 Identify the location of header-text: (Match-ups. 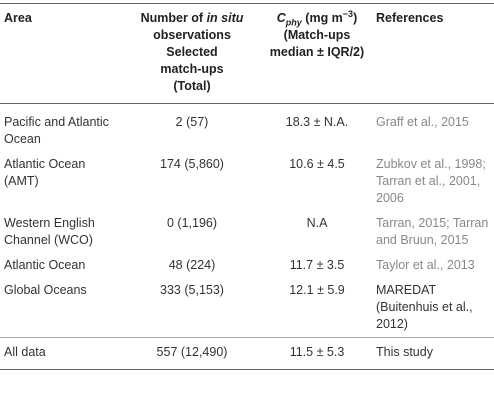
(317, 35).